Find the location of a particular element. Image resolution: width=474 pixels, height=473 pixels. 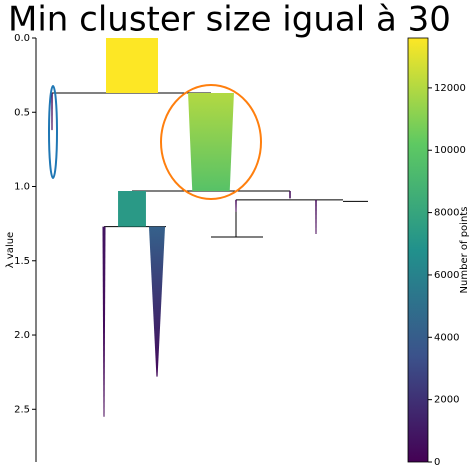

colorbar-tick-label: 8000 is located at coordinates (446, 213).